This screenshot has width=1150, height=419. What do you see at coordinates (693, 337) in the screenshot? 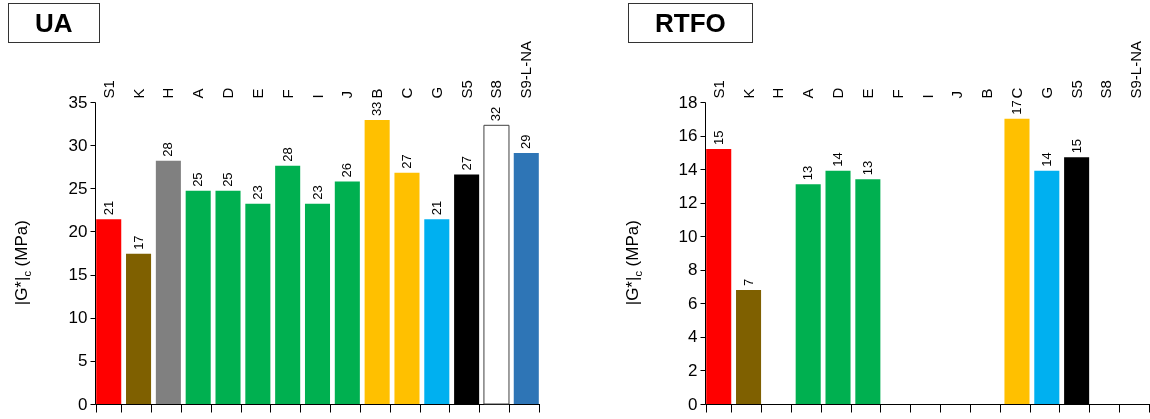
I see `y-tick-label: 4` at bounding box center [693, 337].